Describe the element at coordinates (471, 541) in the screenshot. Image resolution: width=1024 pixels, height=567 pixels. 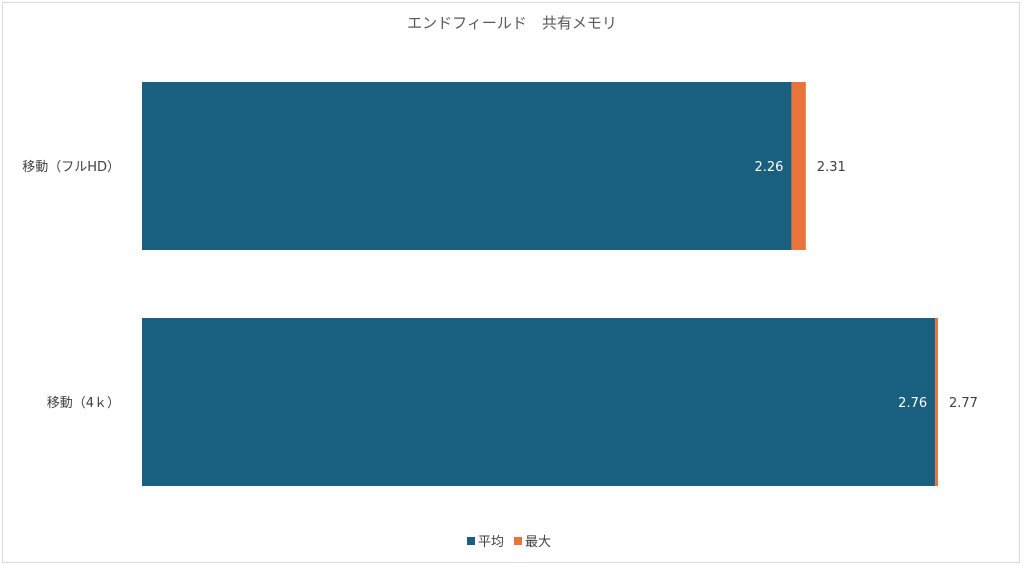
I see `legend-swatch-average` at that location.